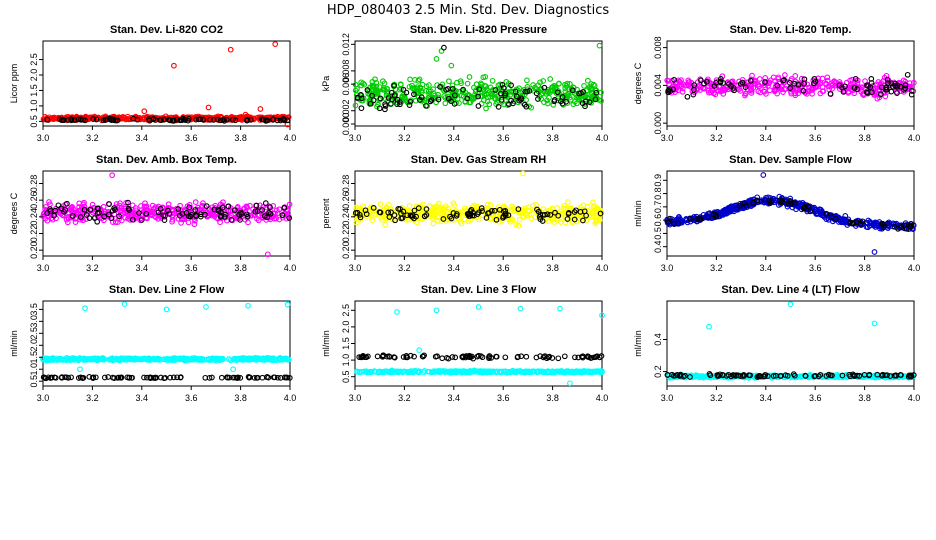  What do you see at coordinates (454, 268) in the screenshot?
I see `x-tick-label: 3.4` at bounding box center [454, 268].